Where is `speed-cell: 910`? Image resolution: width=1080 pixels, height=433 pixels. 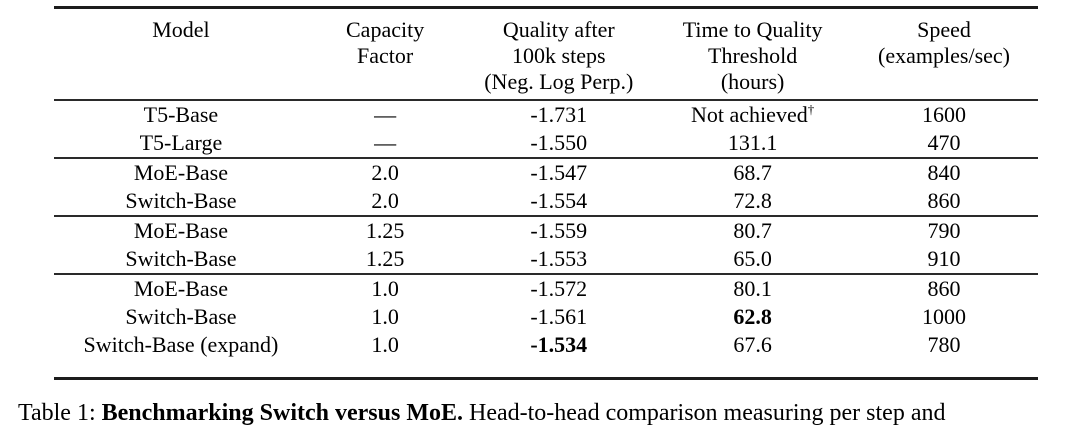
speed-cell: 910 is located at coordinates (944, 258).